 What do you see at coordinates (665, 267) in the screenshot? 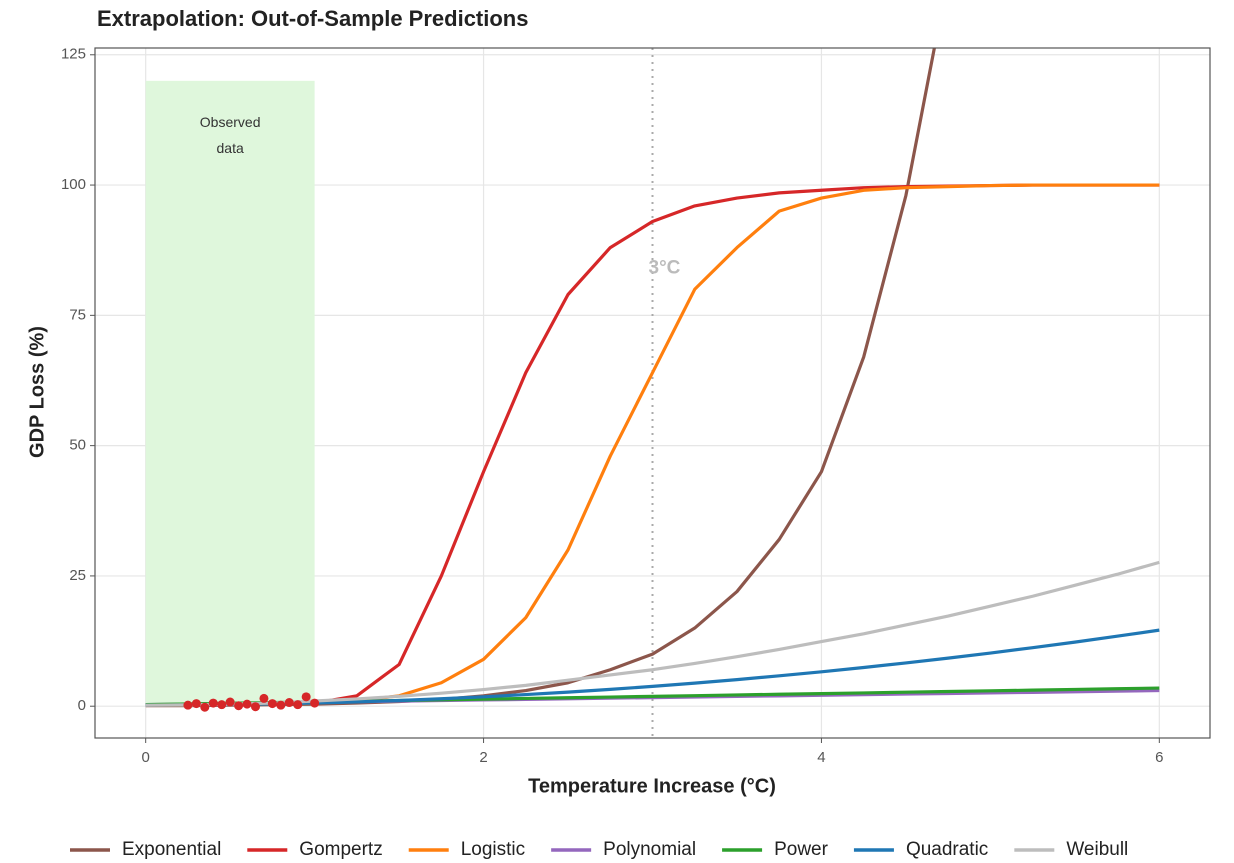
I see `reference-label: 3°C` at bounding box center [665, 267].